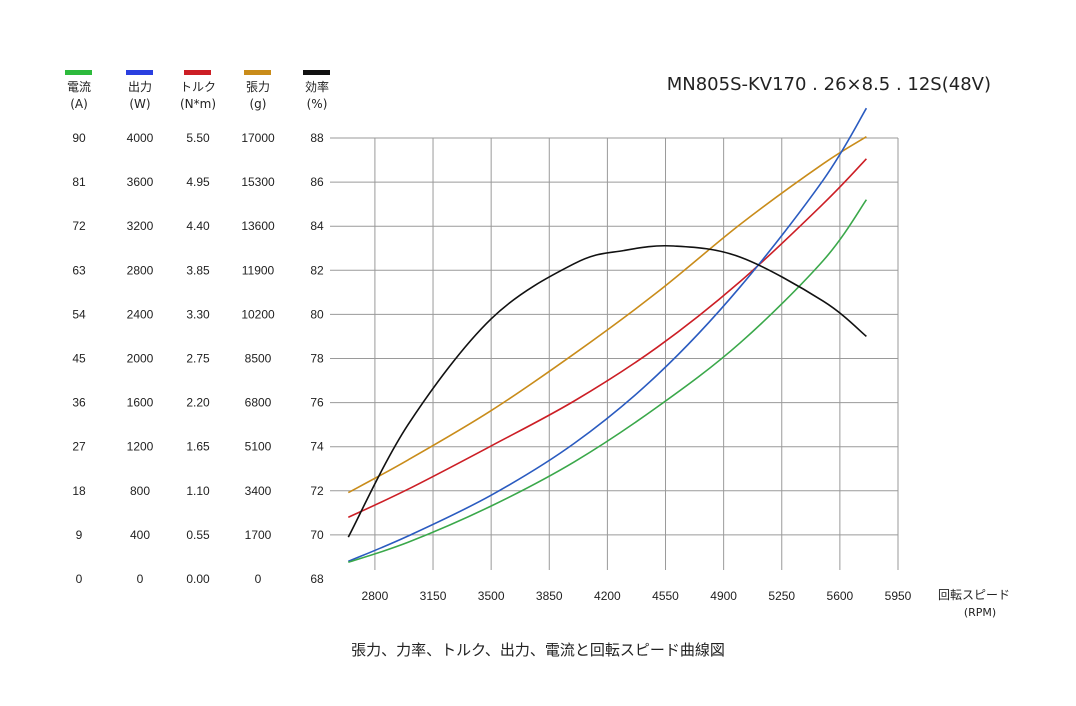 The image size is (1076, 706). I want to click on y-tick-thrust: 0, so click(258, 579).